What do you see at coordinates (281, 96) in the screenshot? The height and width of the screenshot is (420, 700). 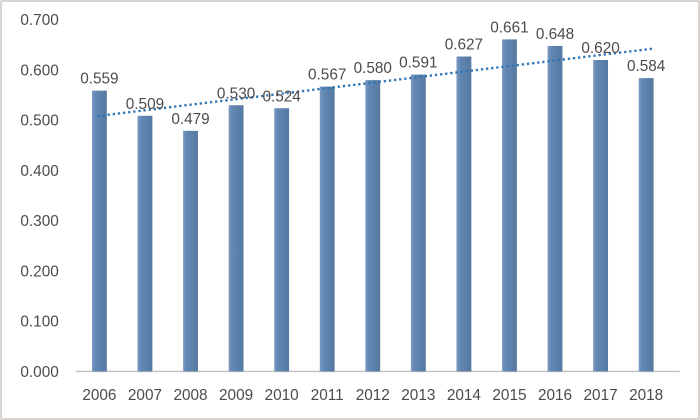 I see `bar-value-label: 0.524` at bounding box center [281, 96].